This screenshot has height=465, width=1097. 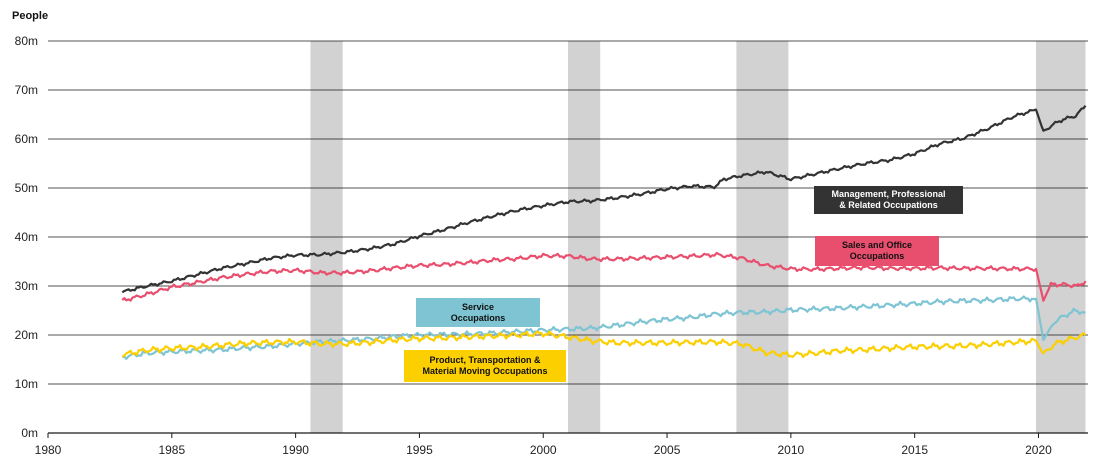 I want to click on x-tick-label: 1995, so click(x=419, y=450).